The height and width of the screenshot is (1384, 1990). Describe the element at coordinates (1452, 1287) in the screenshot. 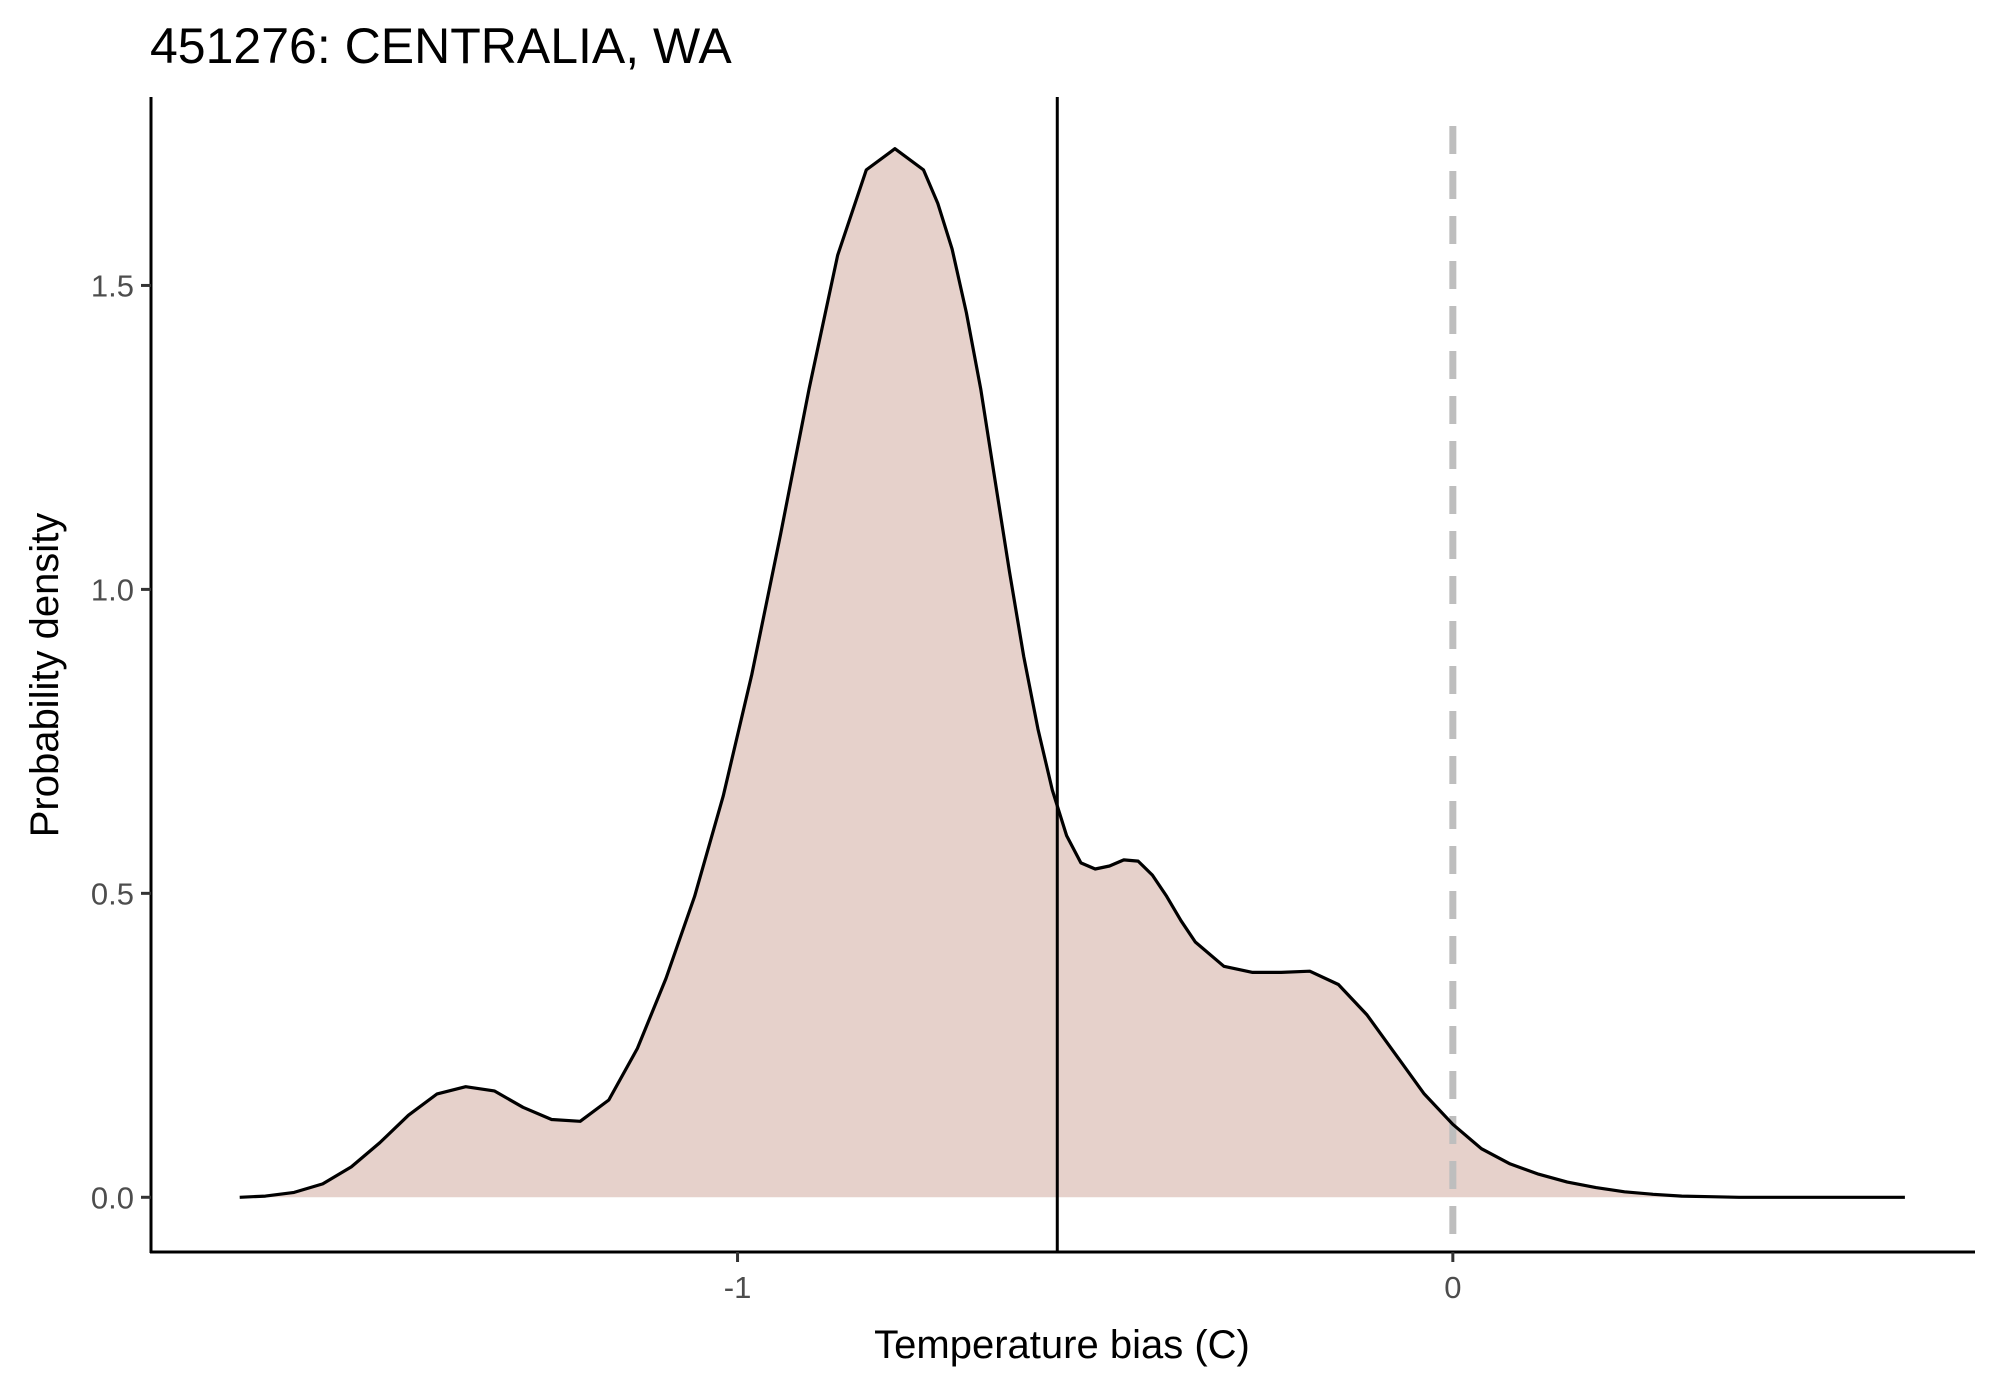

I see `x-tick-label: 0` at that location.